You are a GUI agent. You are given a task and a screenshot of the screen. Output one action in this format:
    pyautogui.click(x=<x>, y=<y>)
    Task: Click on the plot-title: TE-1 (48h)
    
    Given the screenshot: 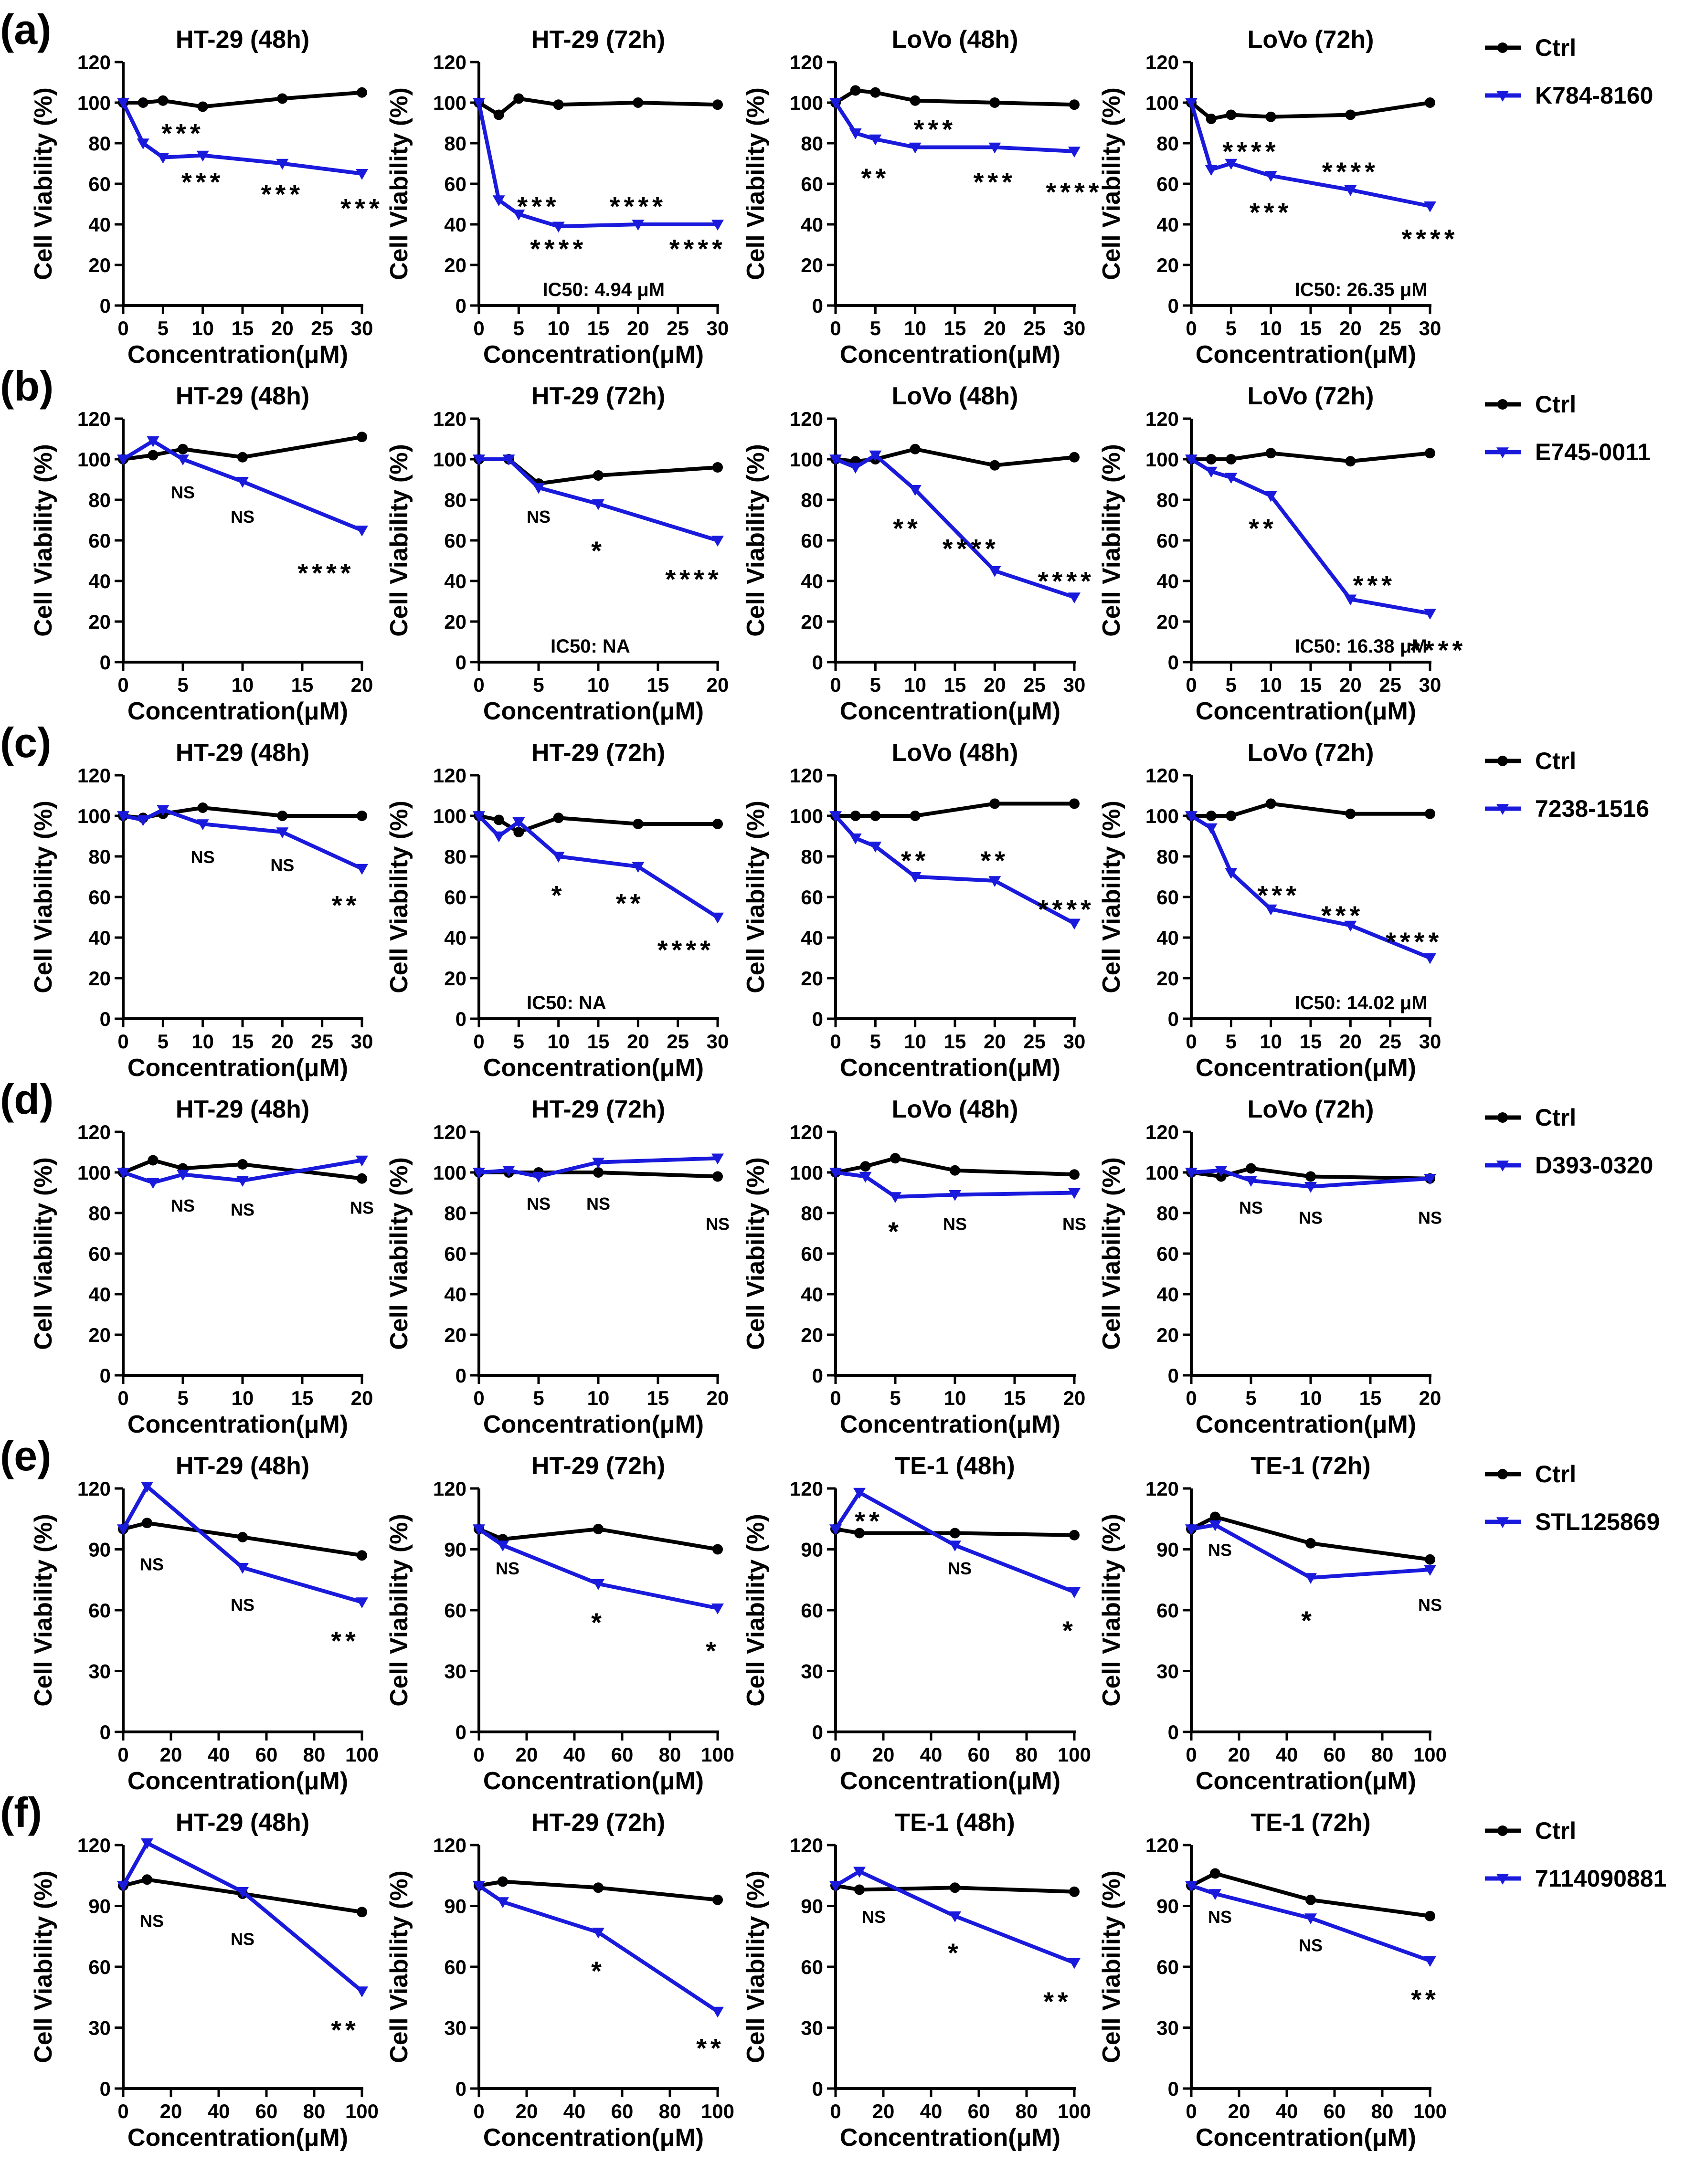 What is the action you would take?
    pyautogui.click(x=955, y=1822)
    